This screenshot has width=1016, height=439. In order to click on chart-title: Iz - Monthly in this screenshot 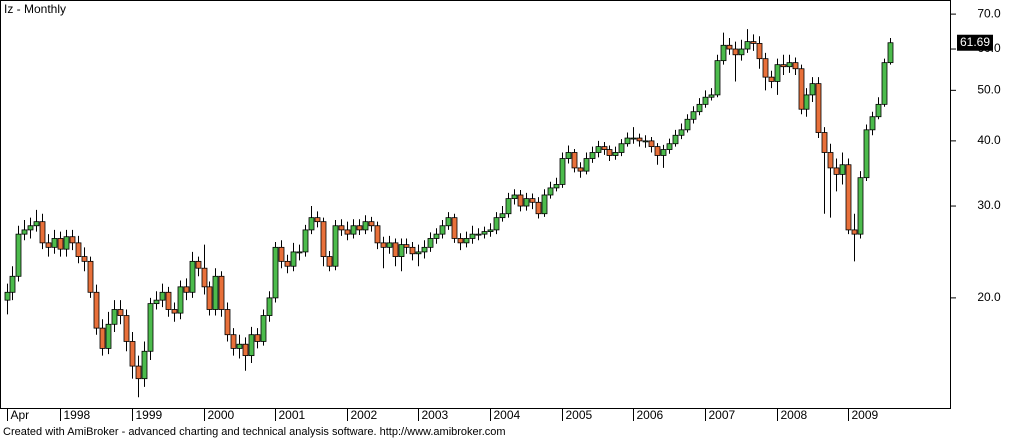, I will do `click(35, 9)`.